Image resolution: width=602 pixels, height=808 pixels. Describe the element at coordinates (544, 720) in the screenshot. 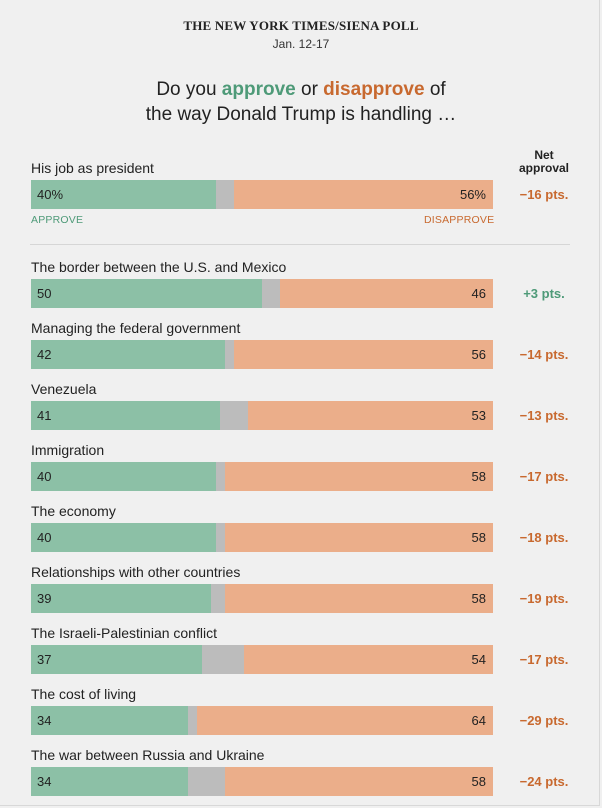

I see `net-approval-value: −29 pts.` at that location.